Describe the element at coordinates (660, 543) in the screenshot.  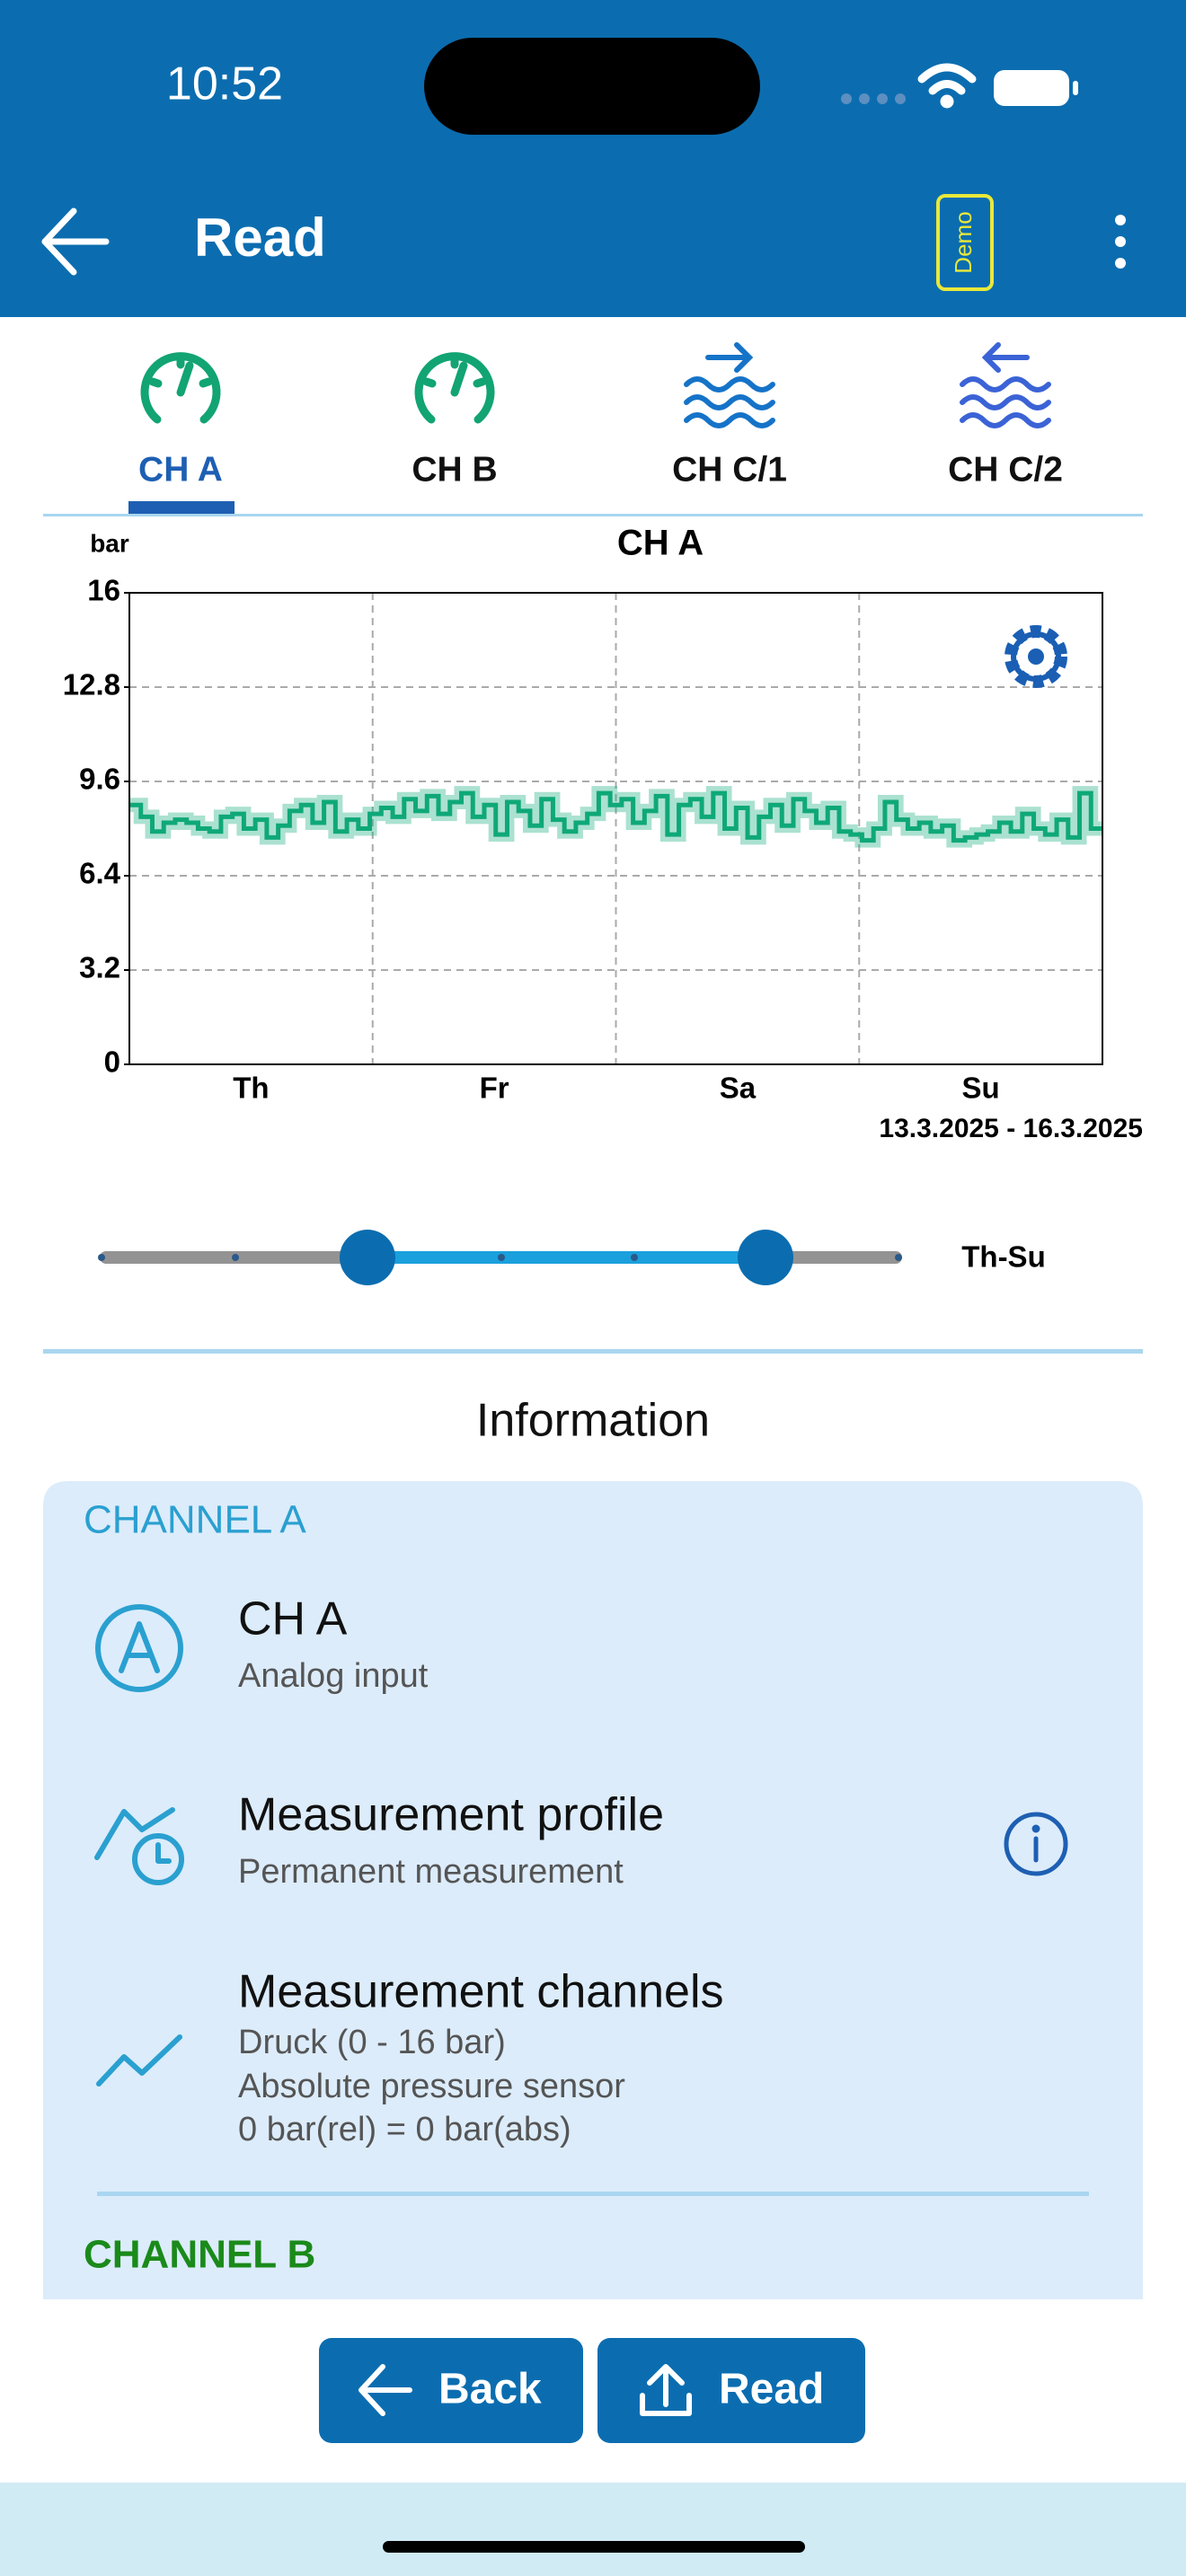
I see `chart-title: CH A` at that location.